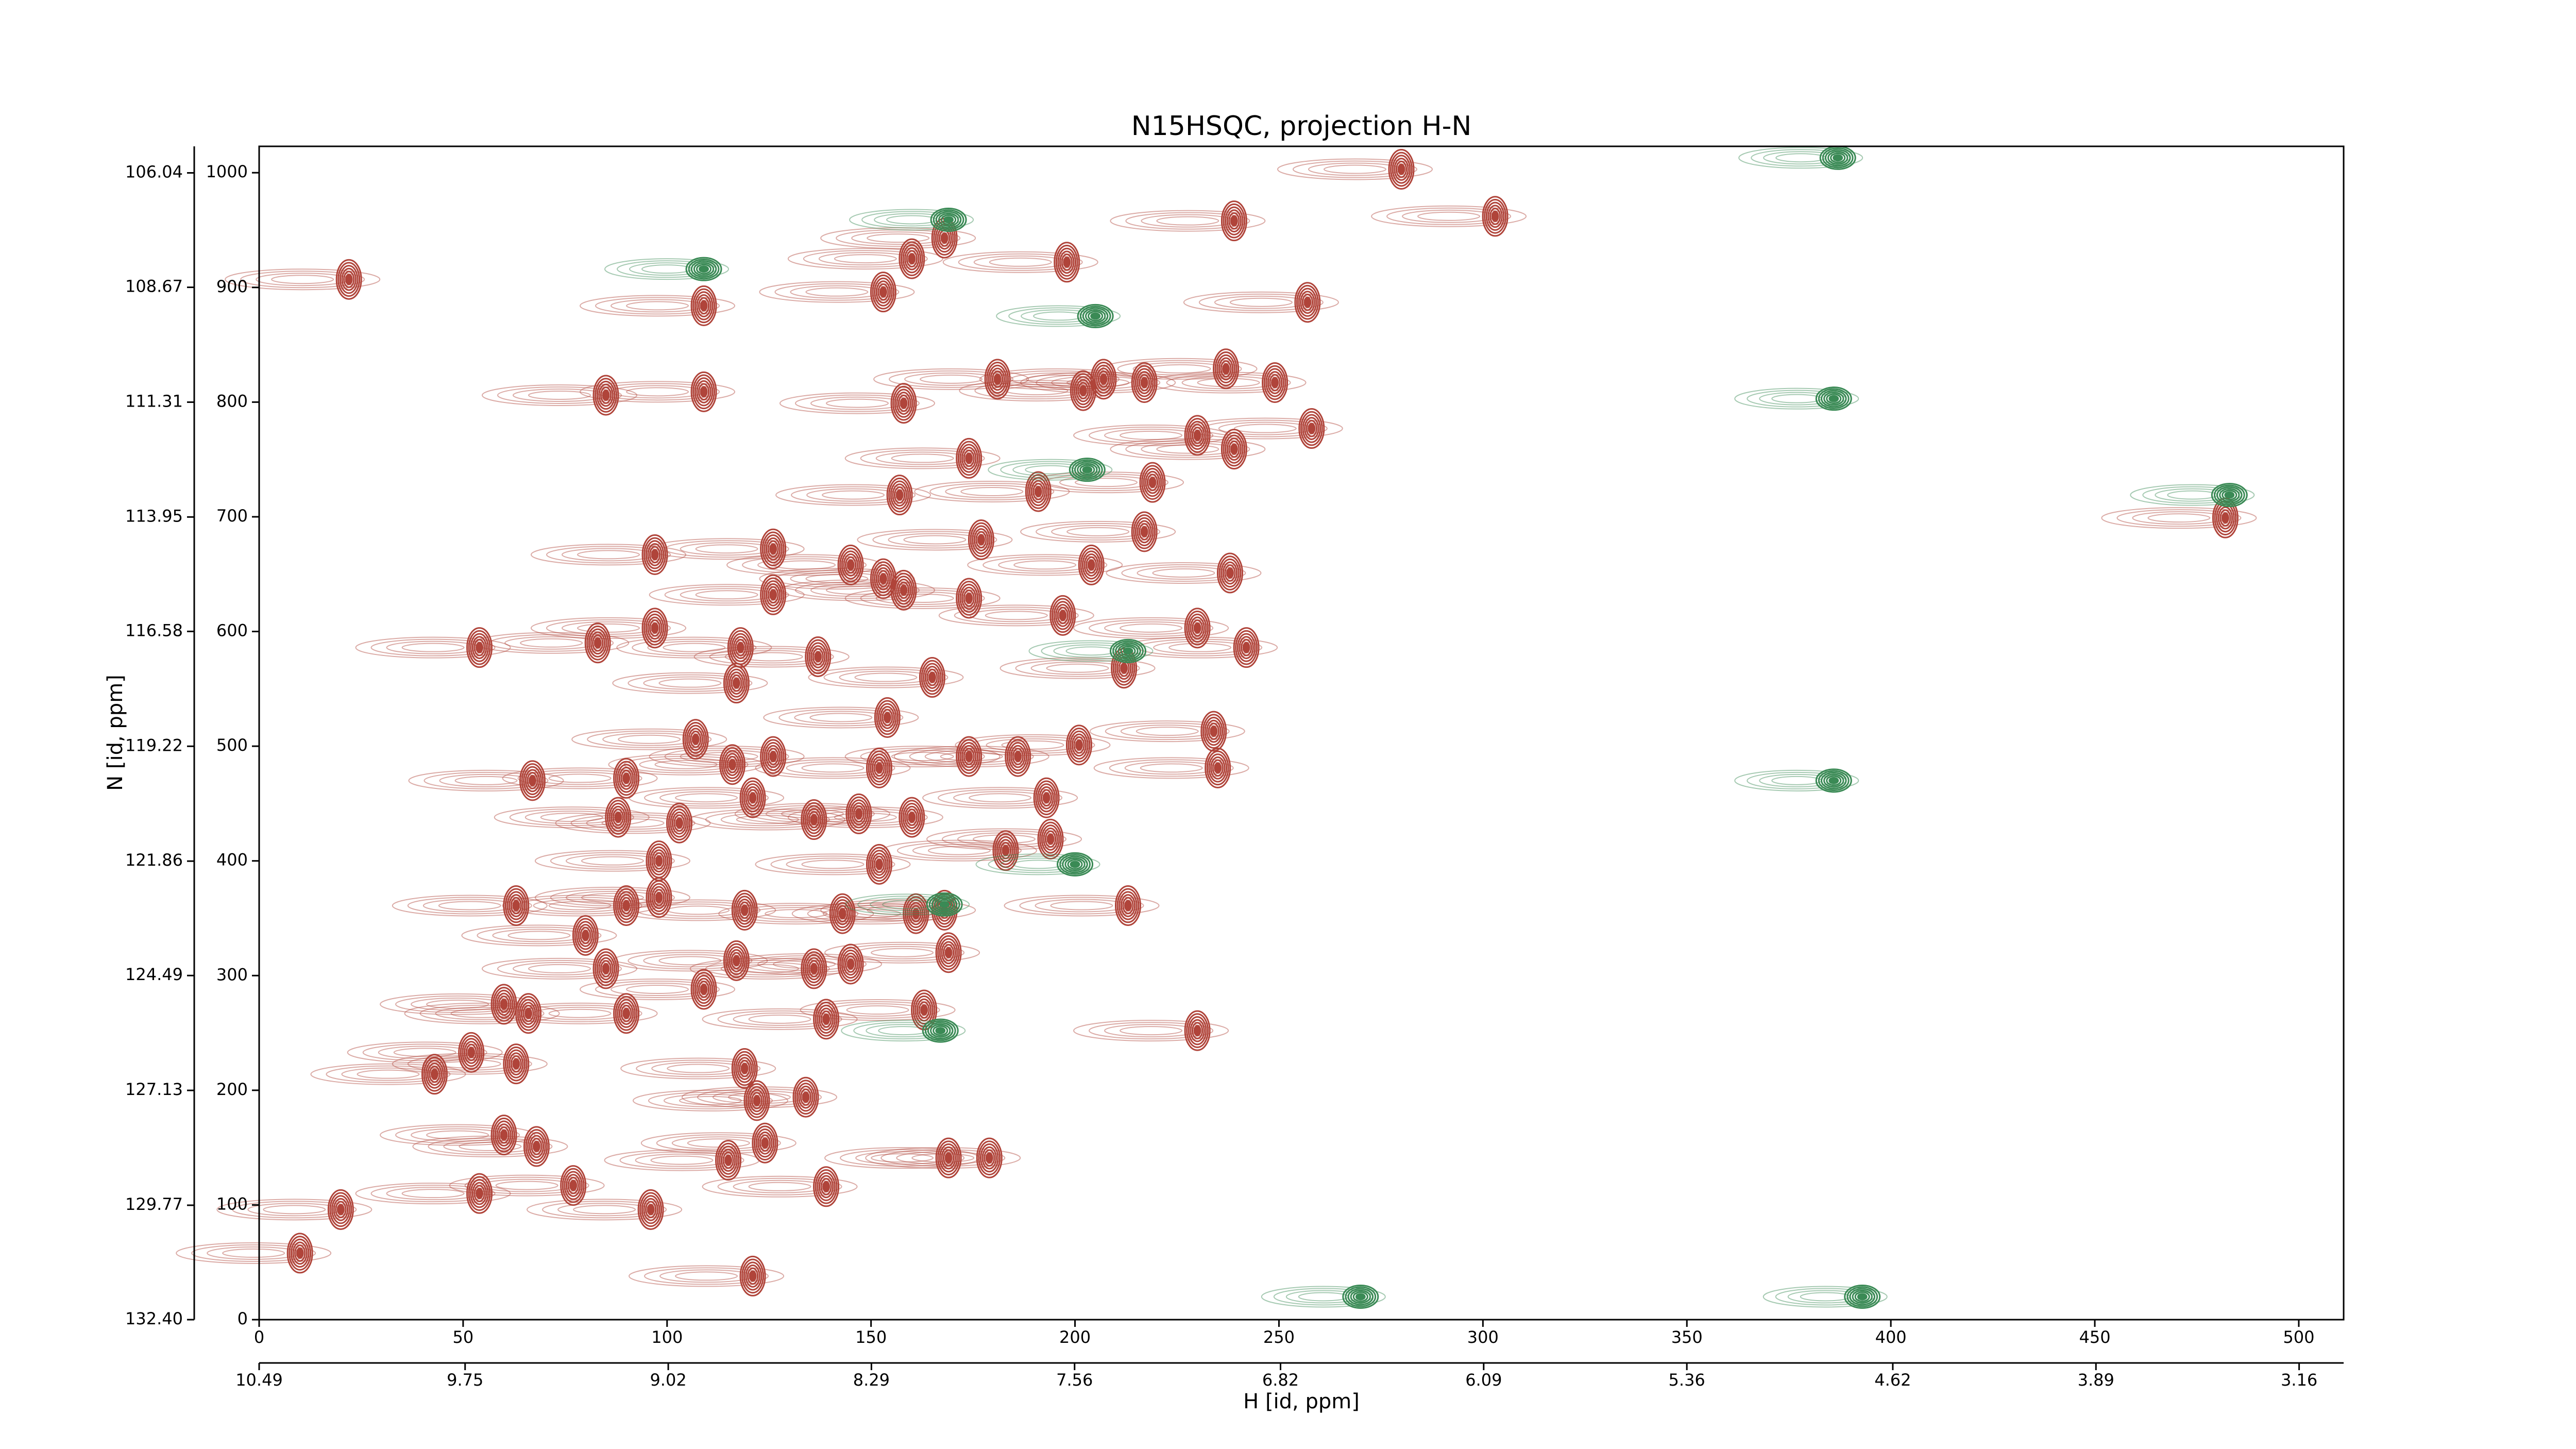 The width and height of the screenshot is (2576, 1449). Describe the element at coordinates (667, 1337) in the screenshot. I see `x-tick-label: 100` at that location.